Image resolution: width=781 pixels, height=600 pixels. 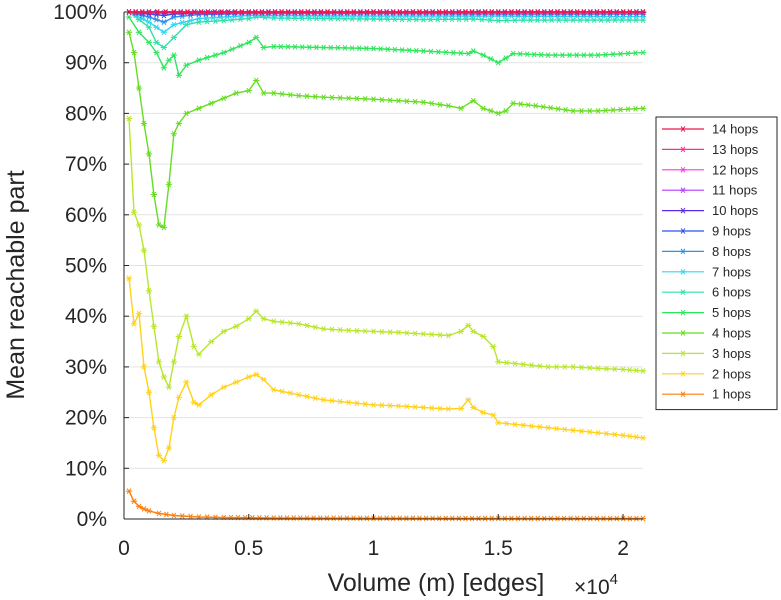 What do you see at coordinates (86, 468) in the screenshot?
I see `y-tick-label-1: 10%` at bounding box center [86, 468].